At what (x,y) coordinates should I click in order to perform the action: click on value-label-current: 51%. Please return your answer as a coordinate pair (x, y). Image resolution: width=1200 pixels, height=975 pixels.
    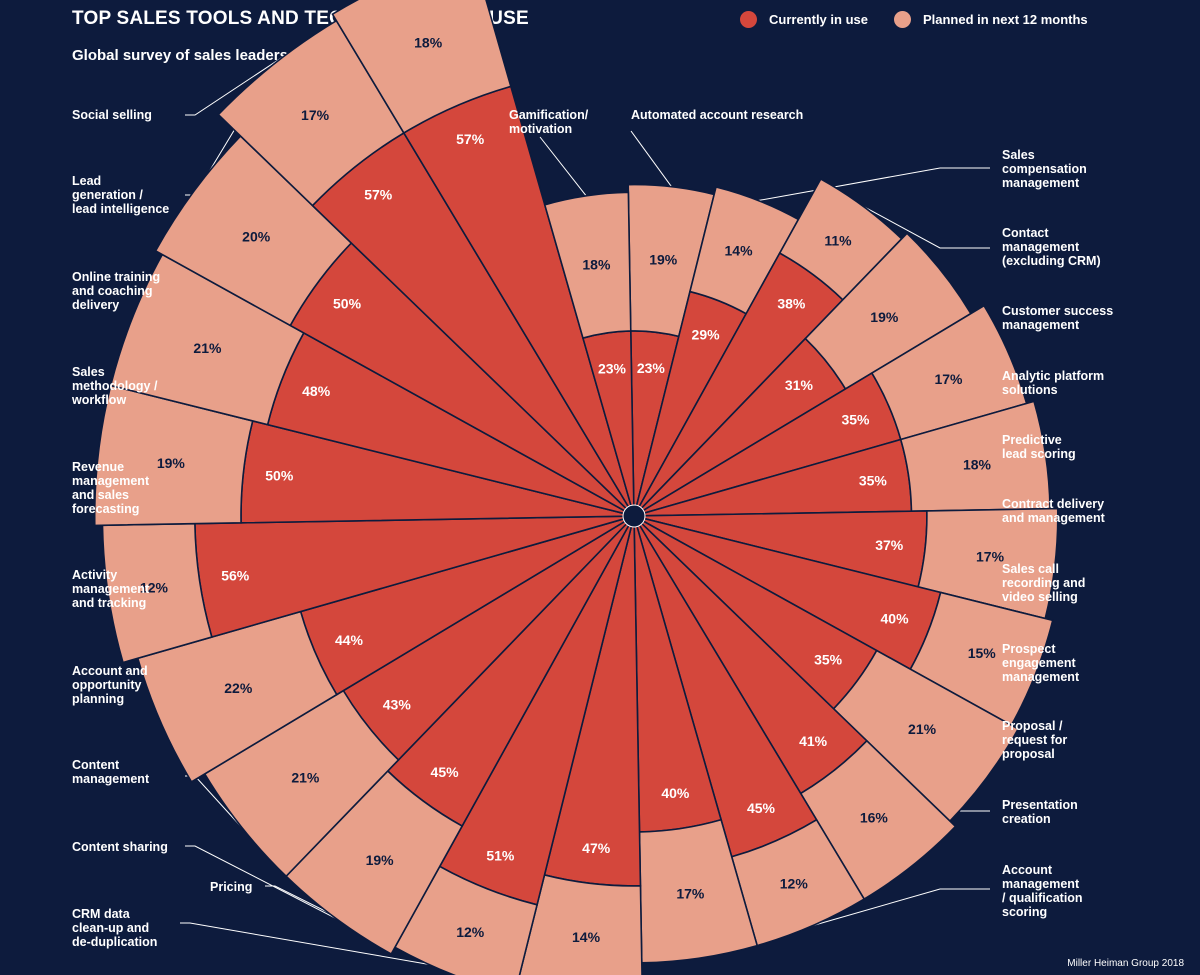
    Looking at the image, I should click on (500, 855).